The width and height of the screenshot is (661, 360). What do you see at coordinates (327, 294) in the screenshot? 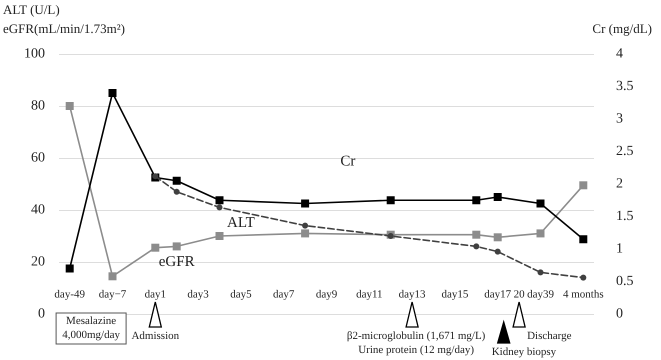
I see `x-tick-label: day9` at bounding box center [327, 294].